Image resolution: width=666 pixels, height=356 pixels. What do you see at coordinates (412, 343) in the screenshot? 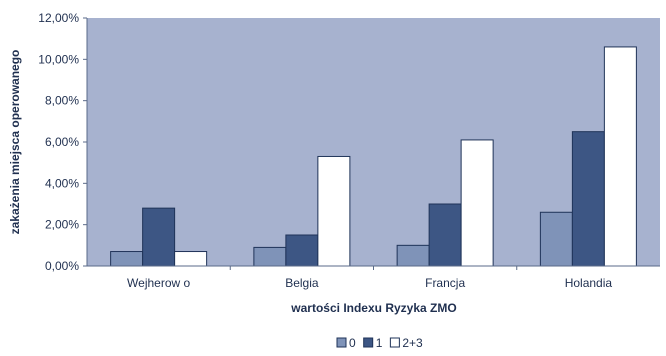
I see `legend-label-2+3: 2+3` at bounding box center [412, 343].